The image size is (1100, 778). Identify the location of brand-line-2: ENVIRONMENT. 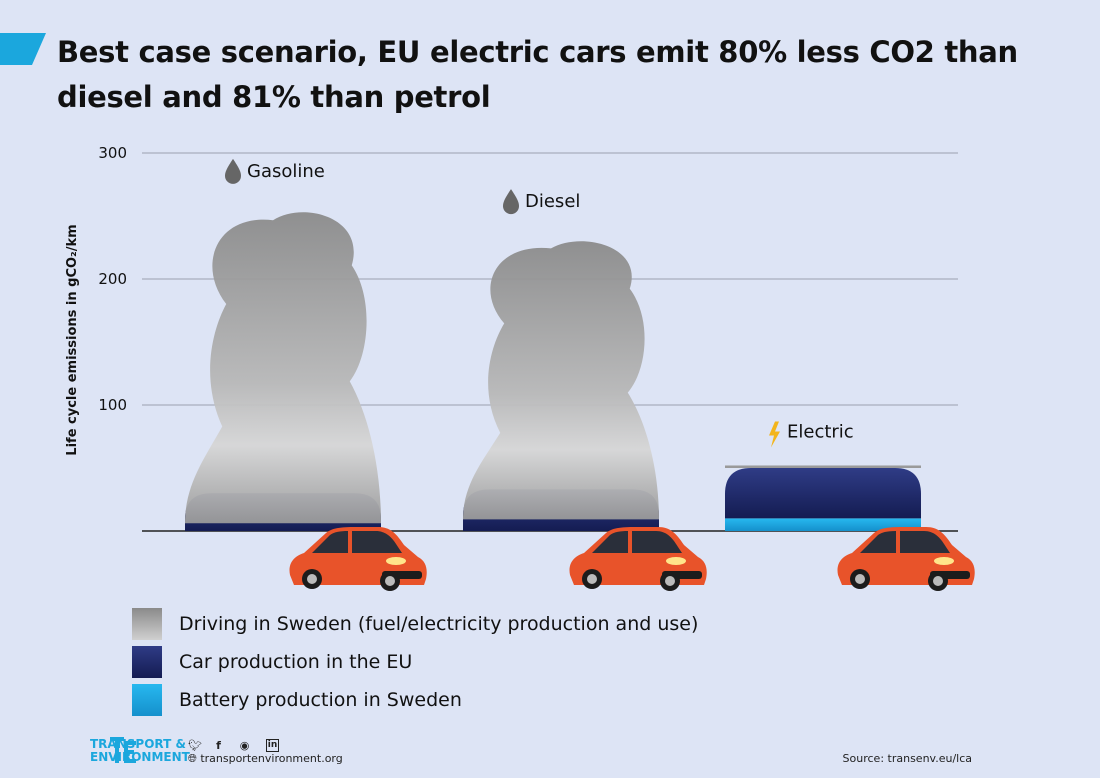
(140, 757).